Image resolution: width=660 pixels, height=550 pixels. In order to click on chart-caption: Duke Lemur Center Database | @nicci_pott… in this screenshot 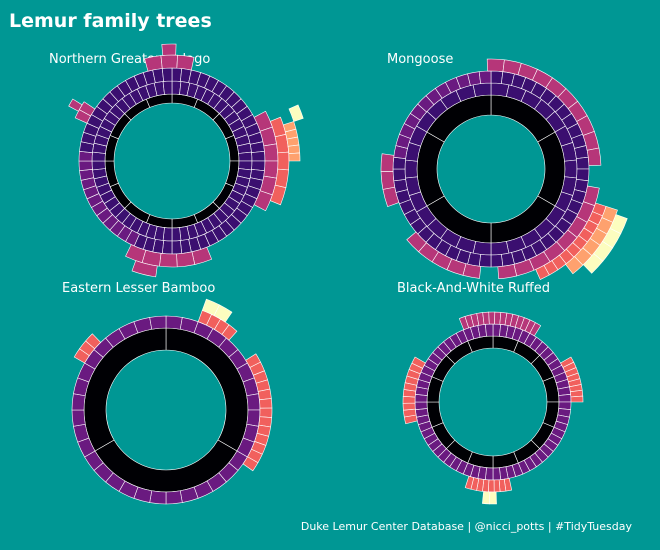, I will do `click(466, 526)`.